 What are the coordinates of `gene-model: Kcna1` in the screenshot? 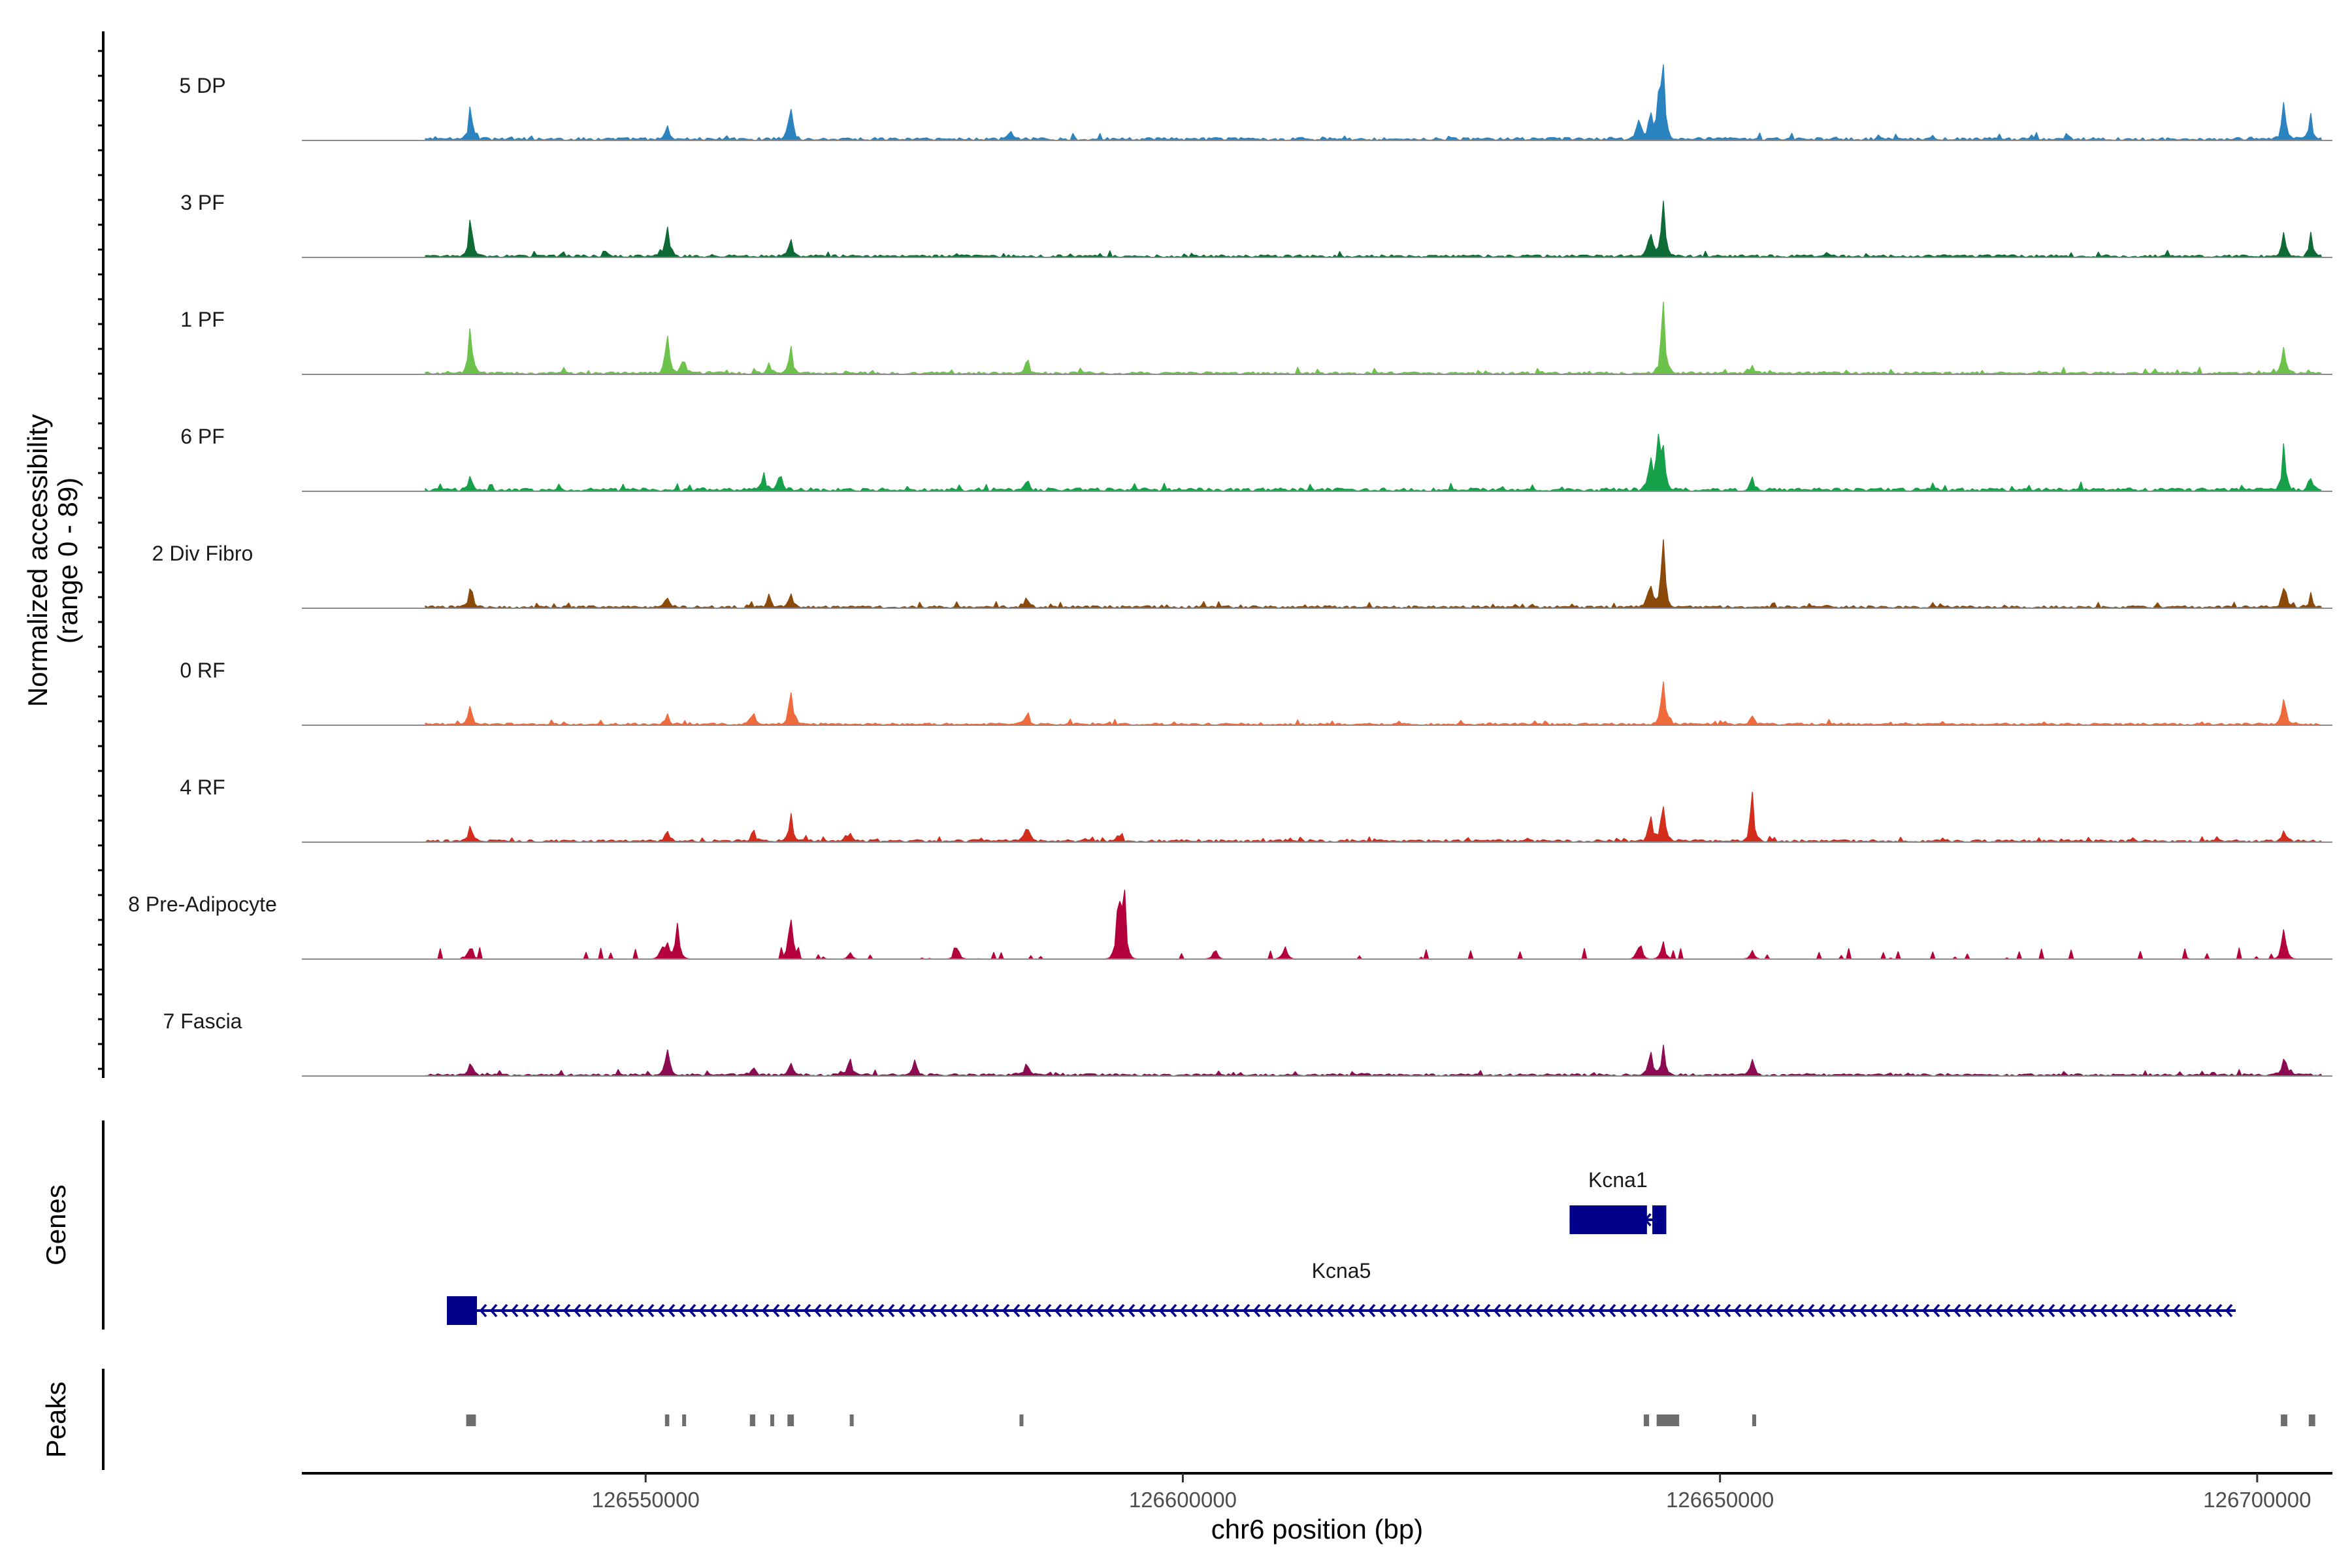 It's located at (1618, 1201).